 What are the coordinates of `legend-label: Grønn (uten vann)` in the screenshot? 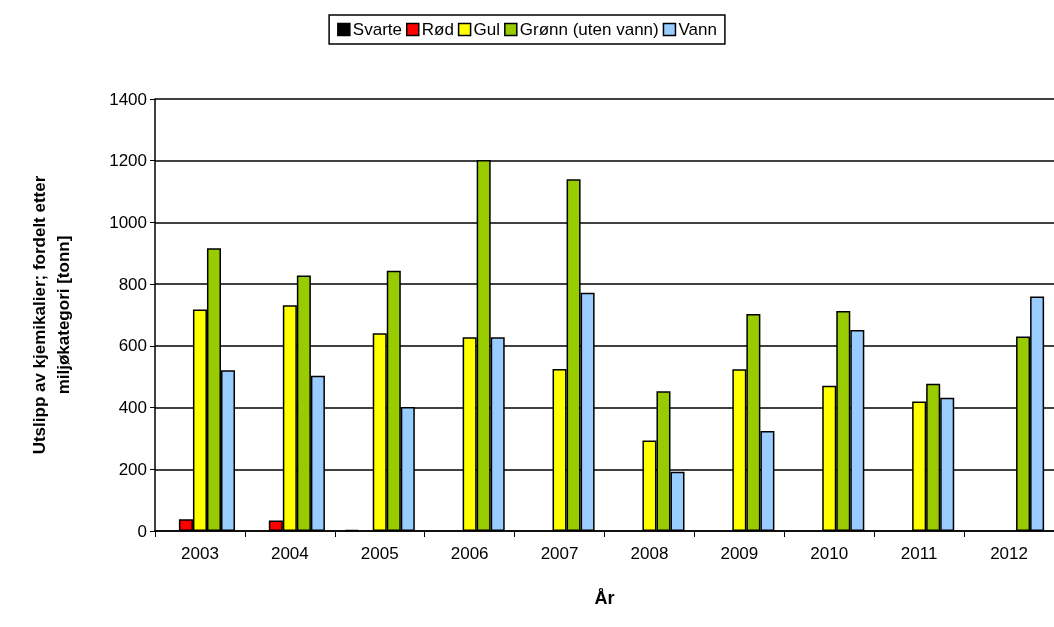 It's located at (589, 29).